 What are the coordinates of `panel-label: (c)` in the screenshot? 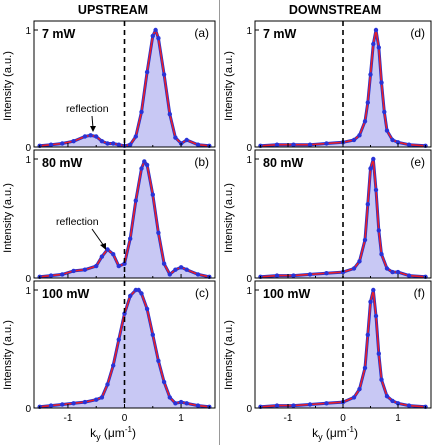 It's located at (202, 293).